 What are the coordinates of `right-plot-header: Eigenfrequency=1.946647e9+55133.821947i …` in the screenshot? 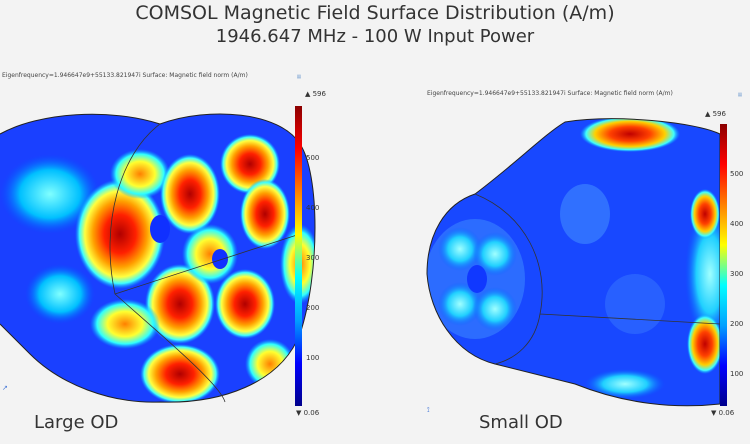 It's located at (550, 93).